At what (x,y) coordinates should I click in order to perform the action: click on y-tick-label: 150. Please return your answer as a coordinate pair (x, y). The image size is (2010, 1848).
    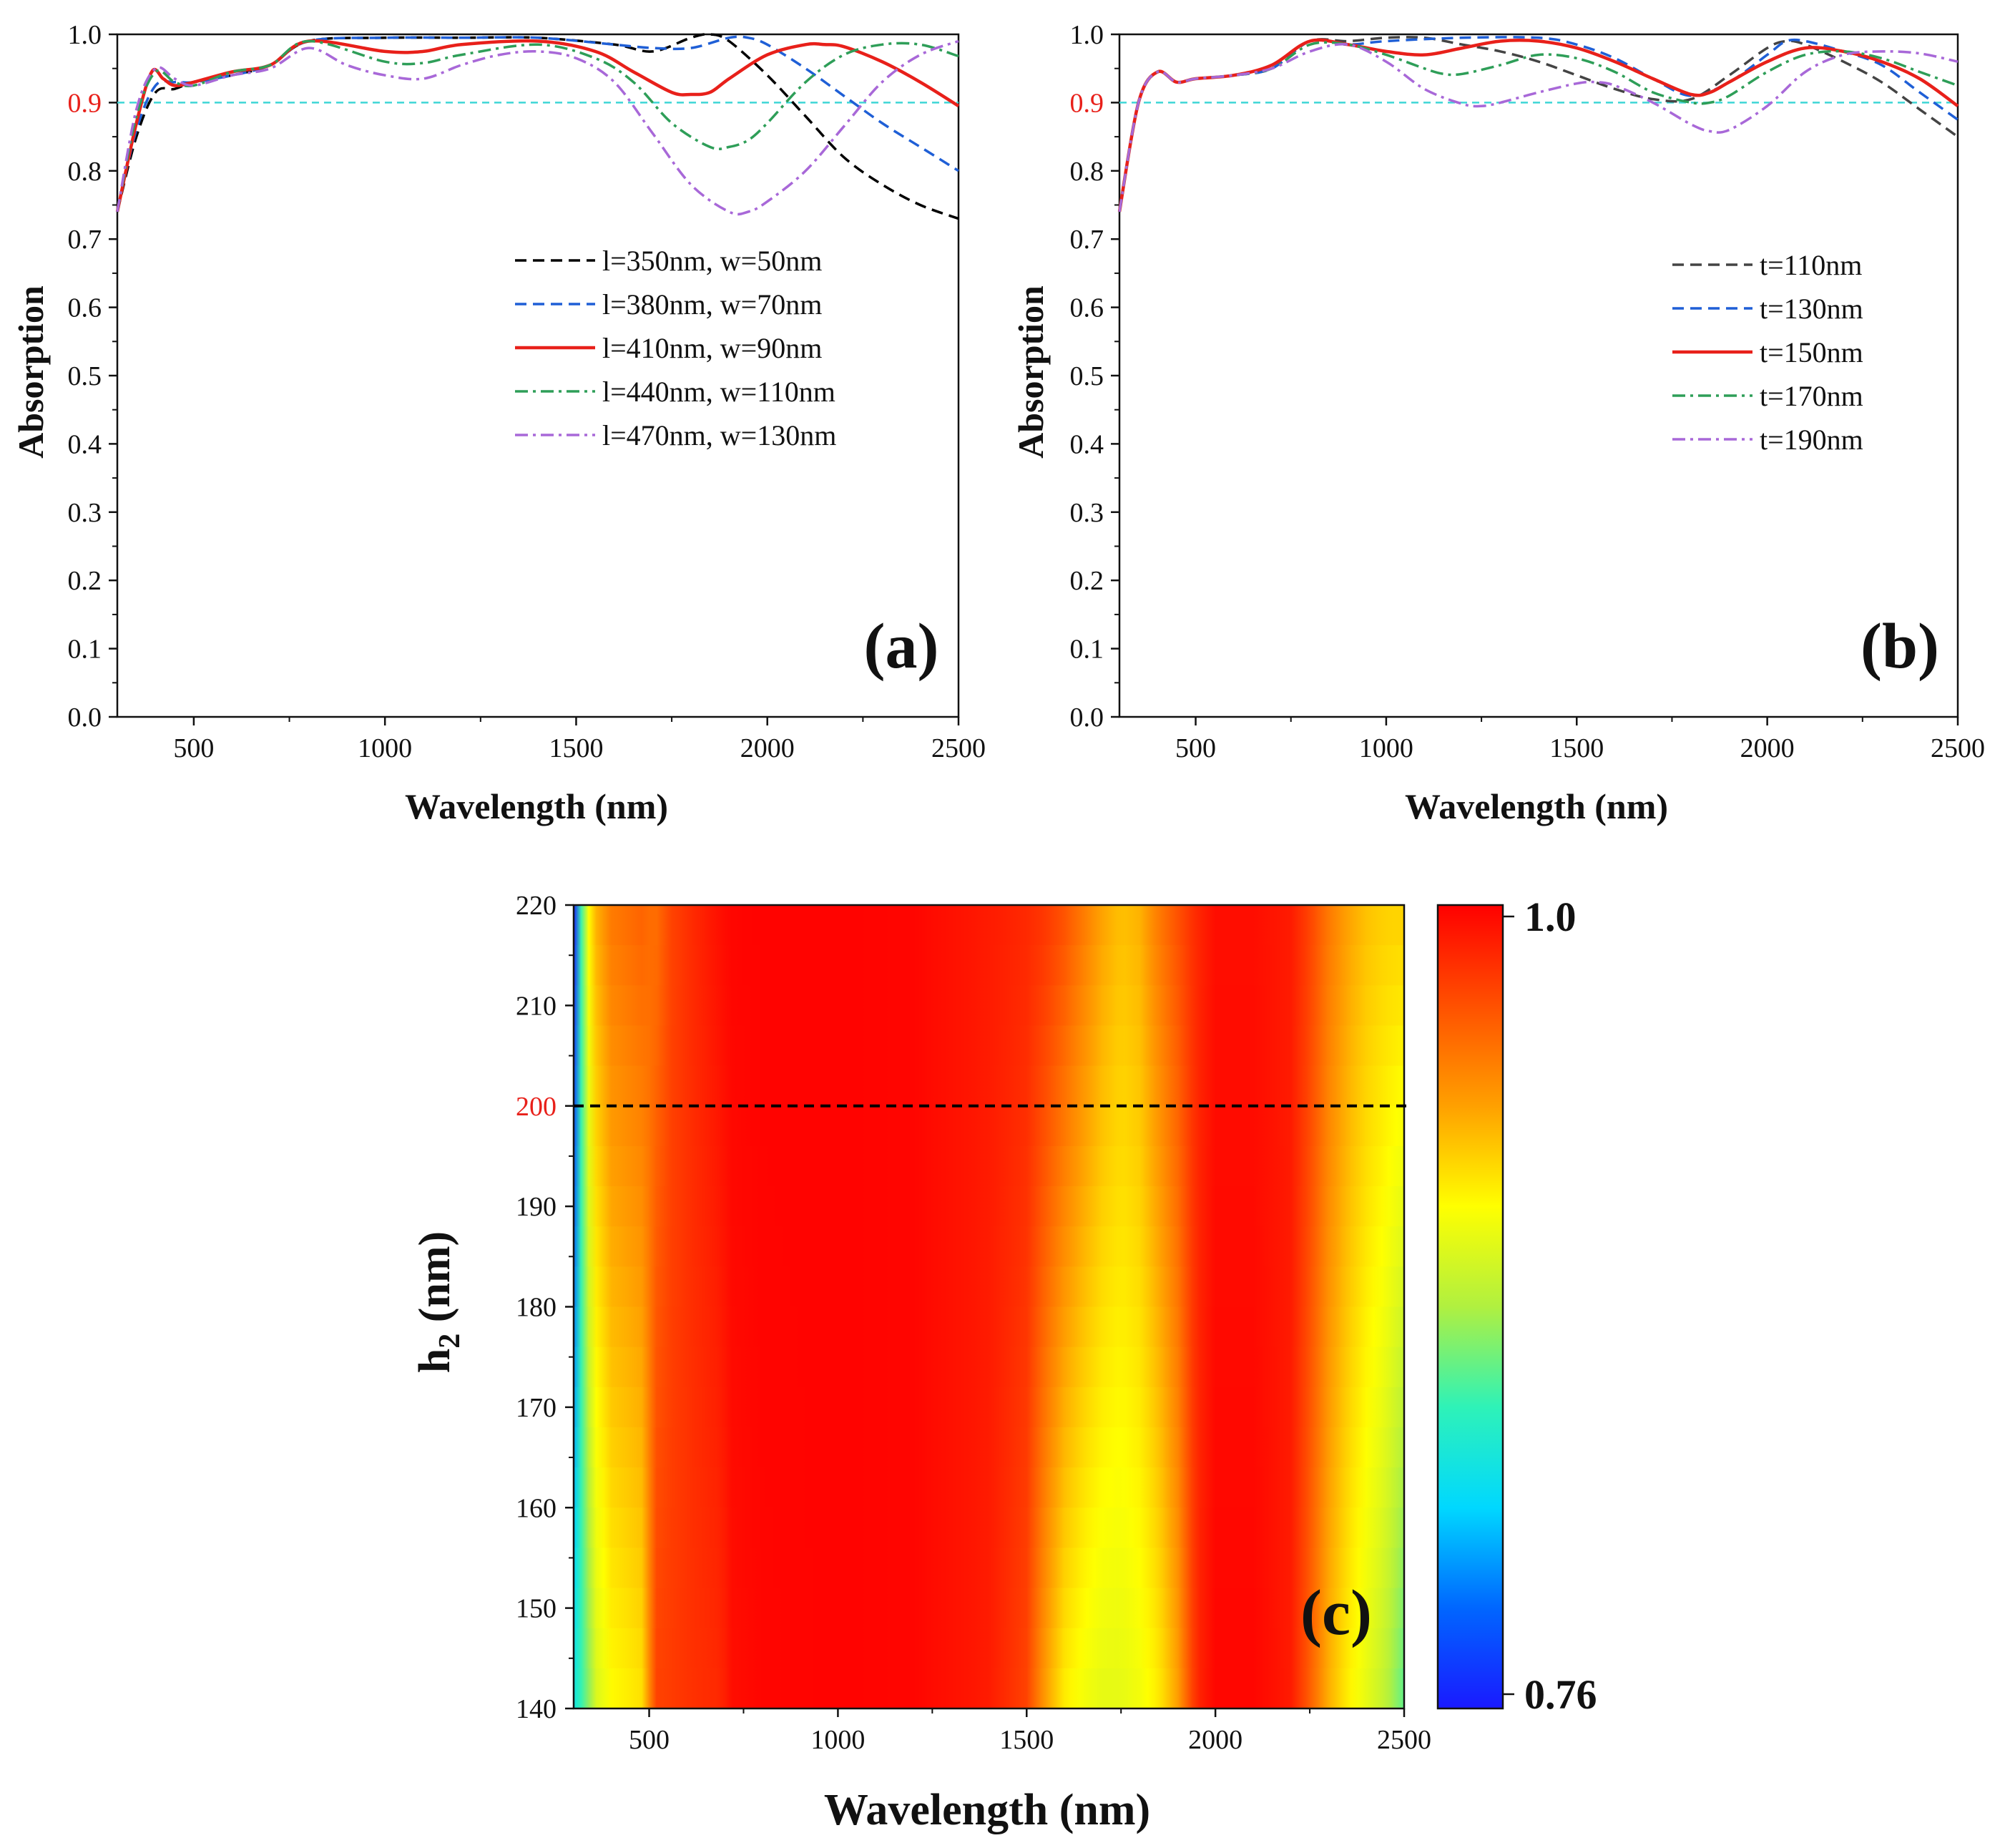
    Looking at the image, I should click on (536, 1609).